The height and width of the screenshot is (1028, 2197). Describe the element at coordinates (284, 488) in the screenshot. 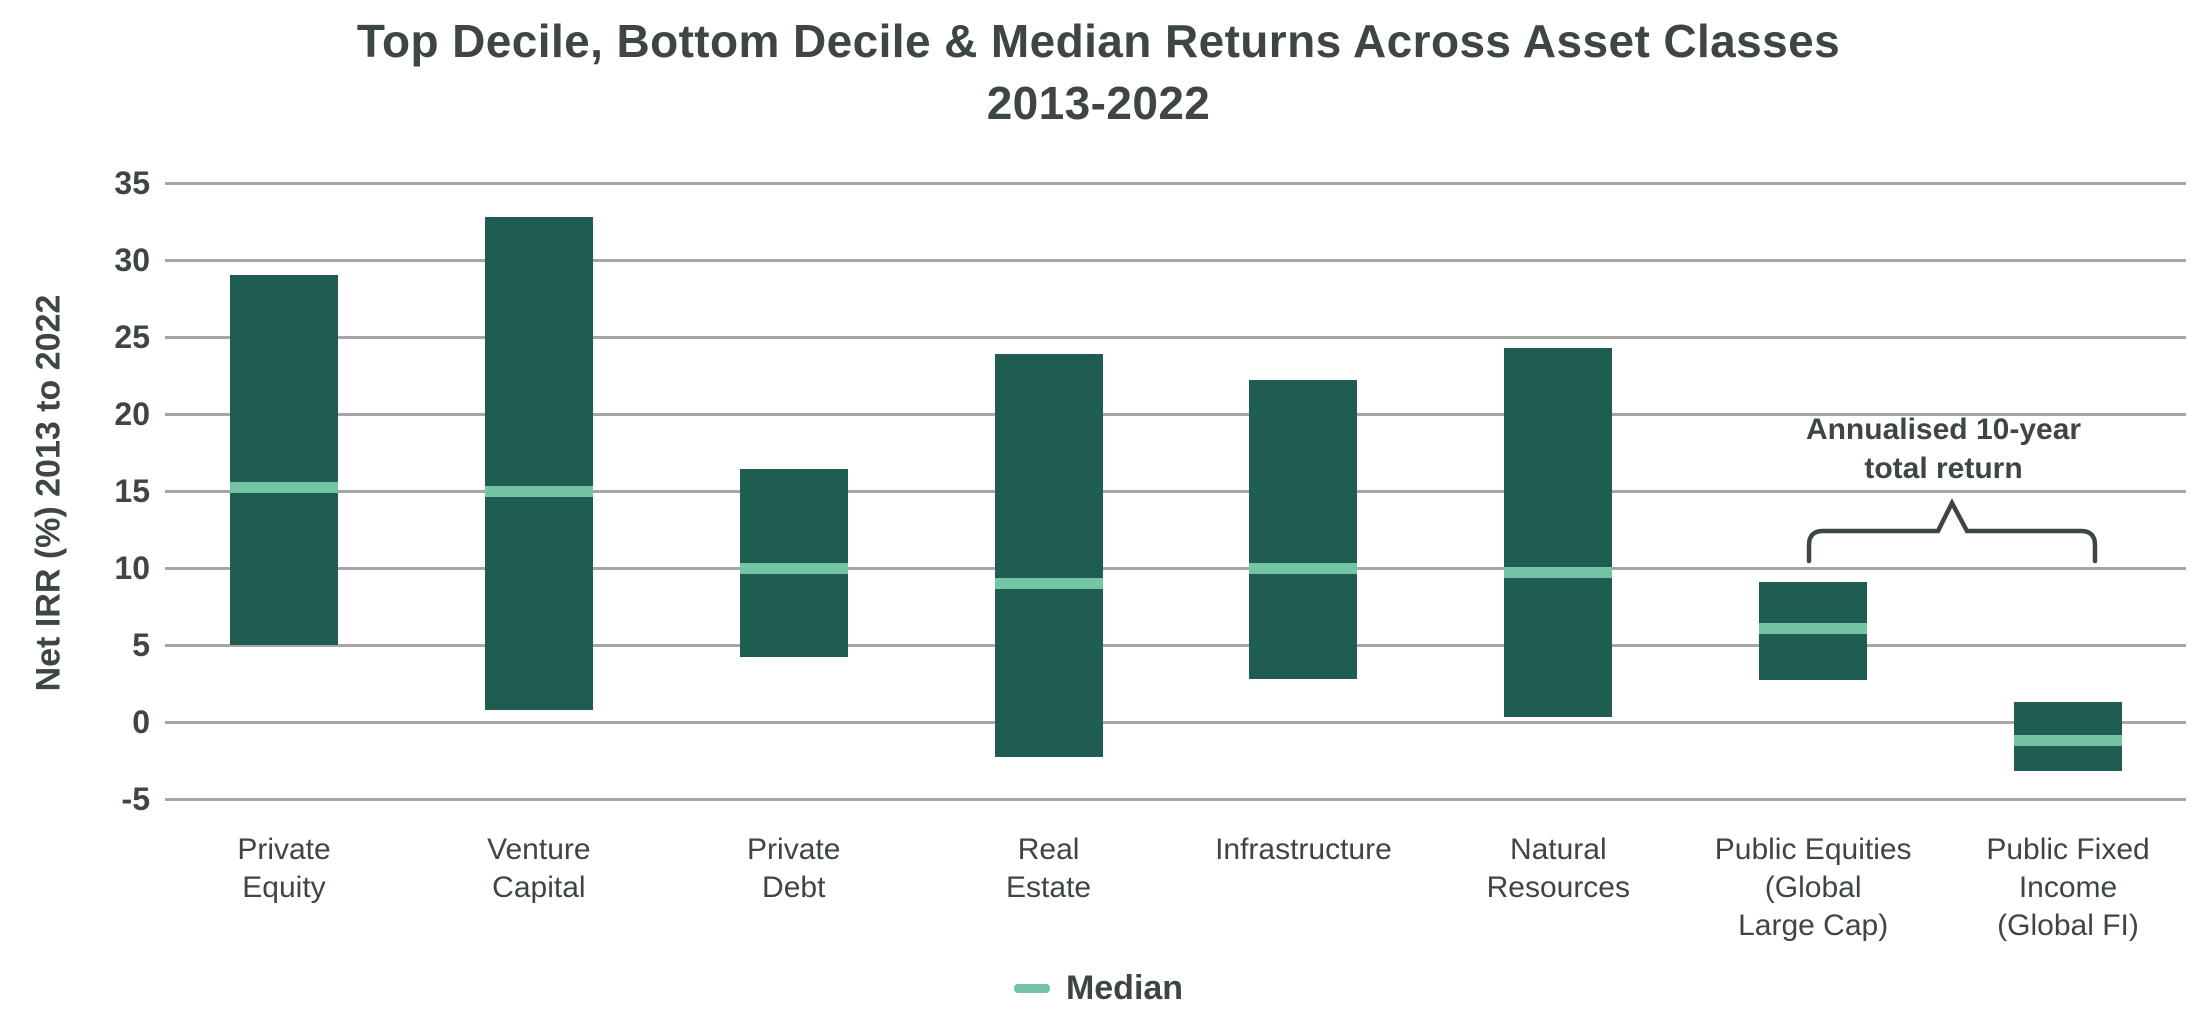

I see `median-marker-private-equity` at that location.